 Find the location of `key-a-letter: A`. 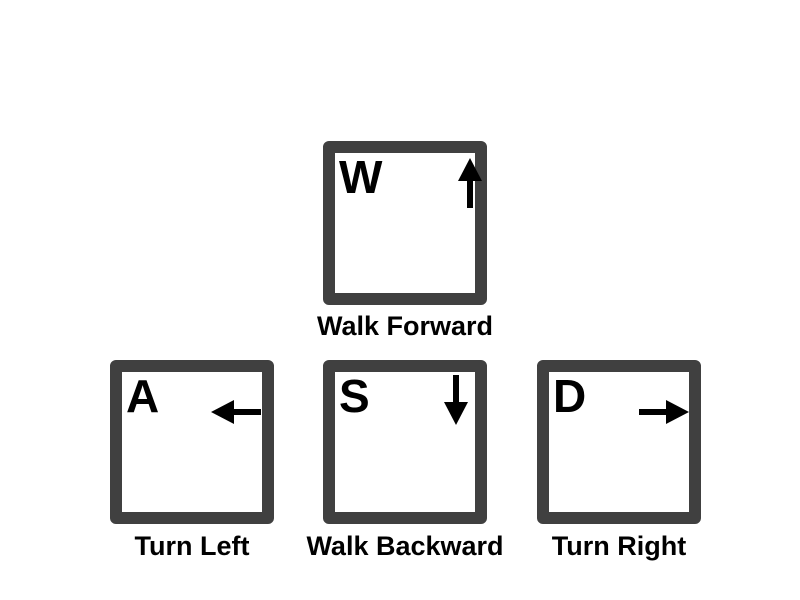

key-a-letter: A is located at coordinates (143, 396).